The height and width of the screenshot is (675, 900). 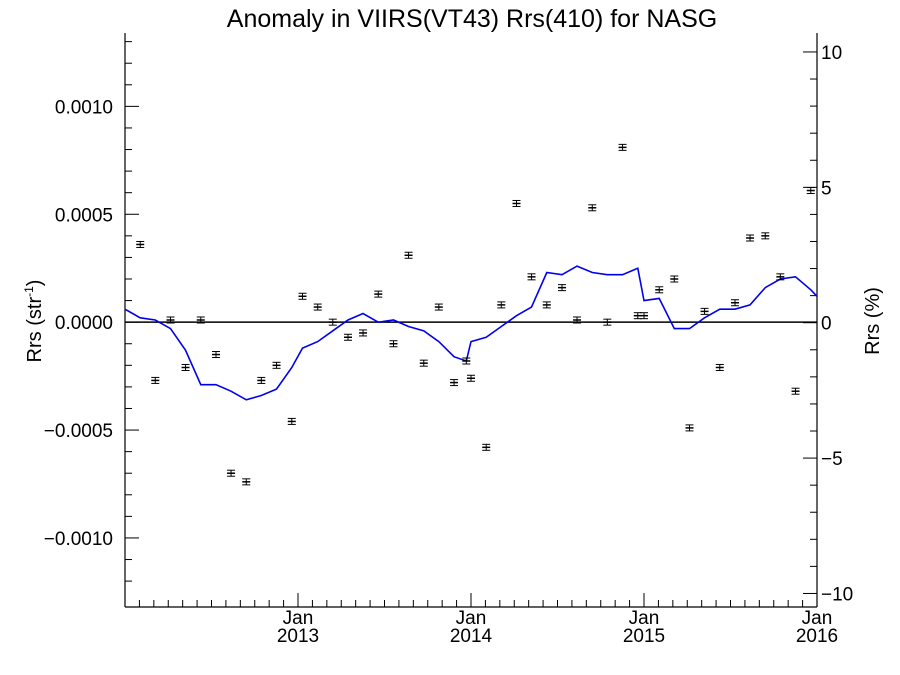 I want to click on chart-title: Anomaly in VIIRS(VT43) Rrs(410) for NASG, so click(x=472, y=19).